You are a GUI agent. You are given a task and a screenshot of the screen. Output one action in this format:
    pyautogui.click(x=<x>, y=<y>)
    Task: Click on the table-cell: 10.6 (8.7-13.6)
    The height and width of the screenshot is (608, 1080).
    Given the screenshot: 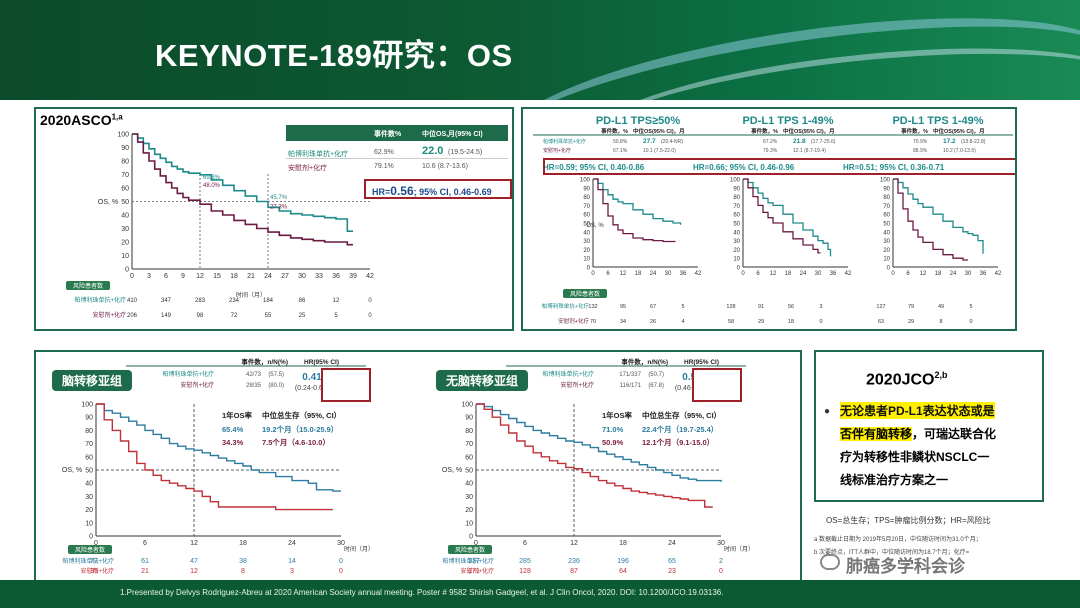 What is the action you would take?
    pyautogui.click(x=445, y=166)
    